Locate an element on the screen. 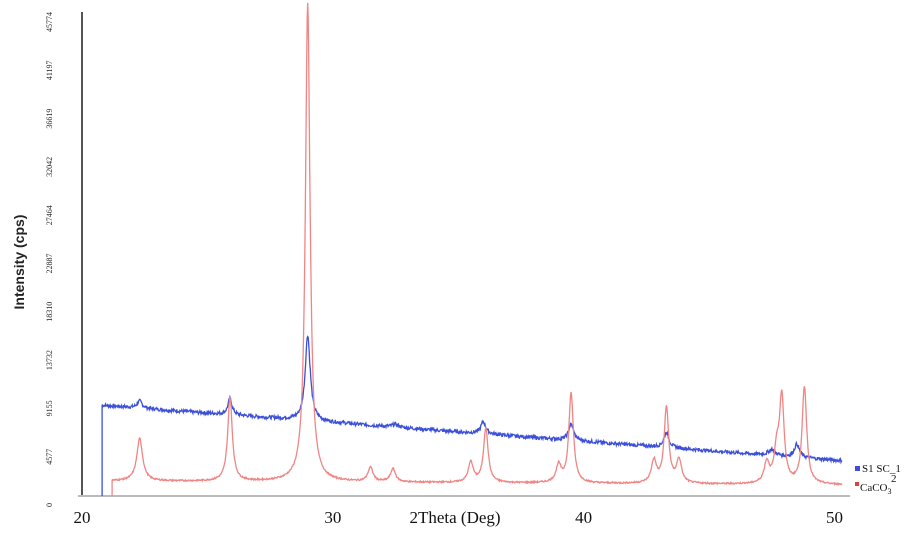 This screenshot has height=534, width=907. y-tick-label: 45774 is located at coordinates (49, 22).